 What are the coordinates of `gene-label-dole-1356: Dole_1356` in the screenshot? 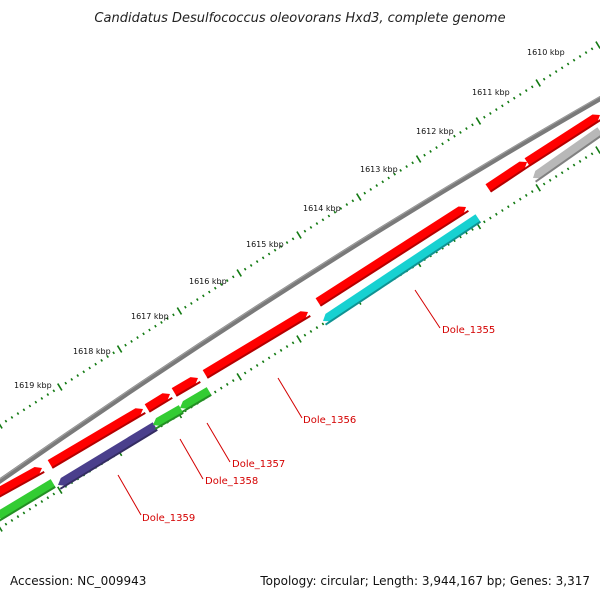 It's located at (329, 420).